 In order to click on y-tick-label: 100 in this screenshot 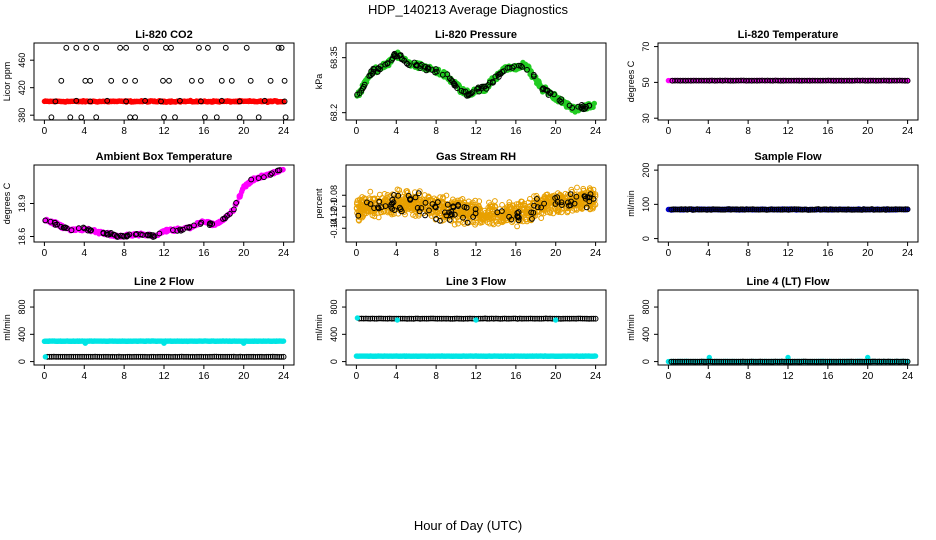, I will do `click(646, 204)`.